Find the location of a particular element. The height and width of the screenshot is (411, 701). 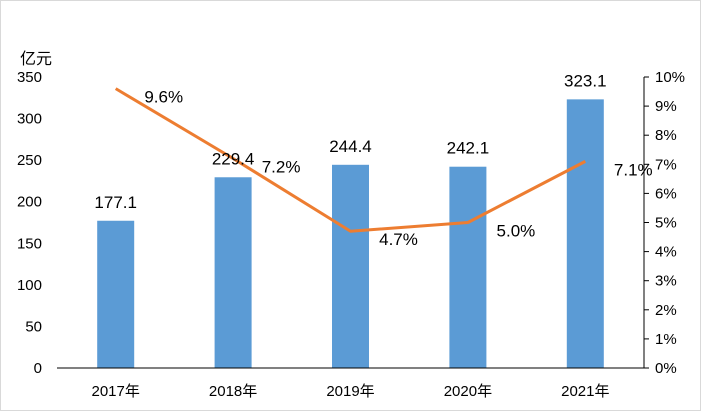

right-tick-label: 0% is located at coordinates (666, 368).